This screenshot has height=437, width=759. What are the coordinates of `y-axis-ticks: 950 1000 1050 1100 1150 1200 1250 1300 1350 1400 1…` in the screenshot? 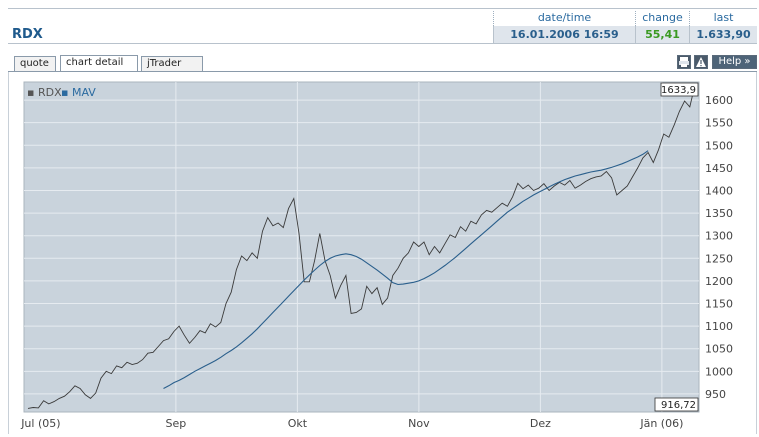 It's located at (719, 247).